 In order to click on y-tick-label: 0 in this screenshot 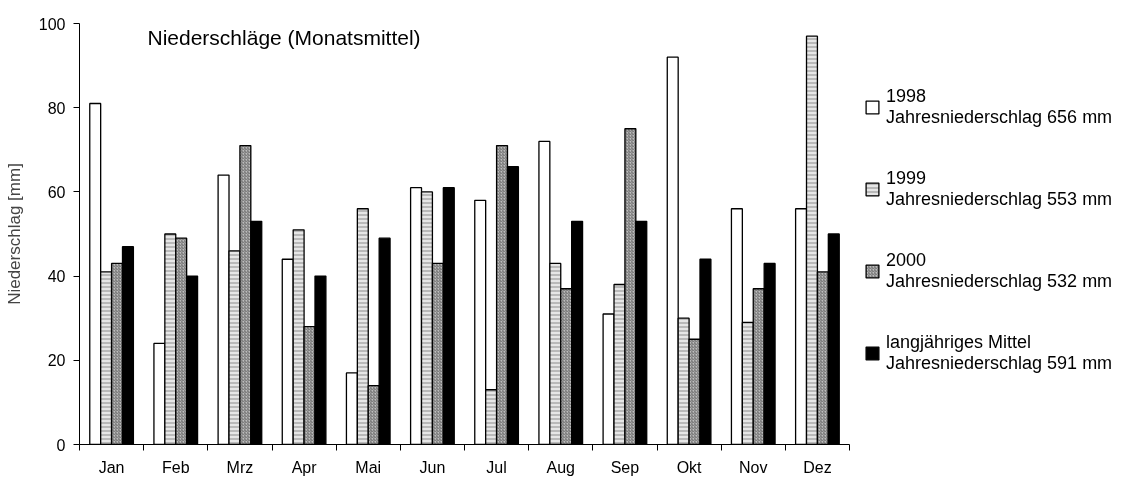, I will do `click(61, 445)`.